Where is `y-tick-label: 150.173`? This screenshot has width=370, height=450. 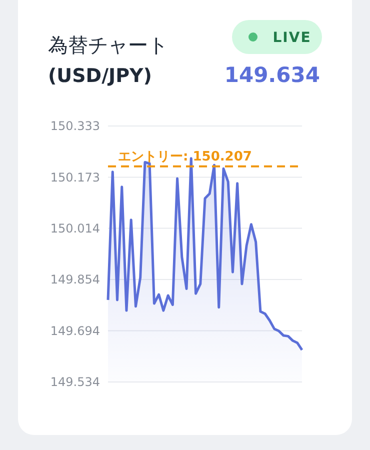 y-tick-label: 150.173 is located at coordinates (75, 177).